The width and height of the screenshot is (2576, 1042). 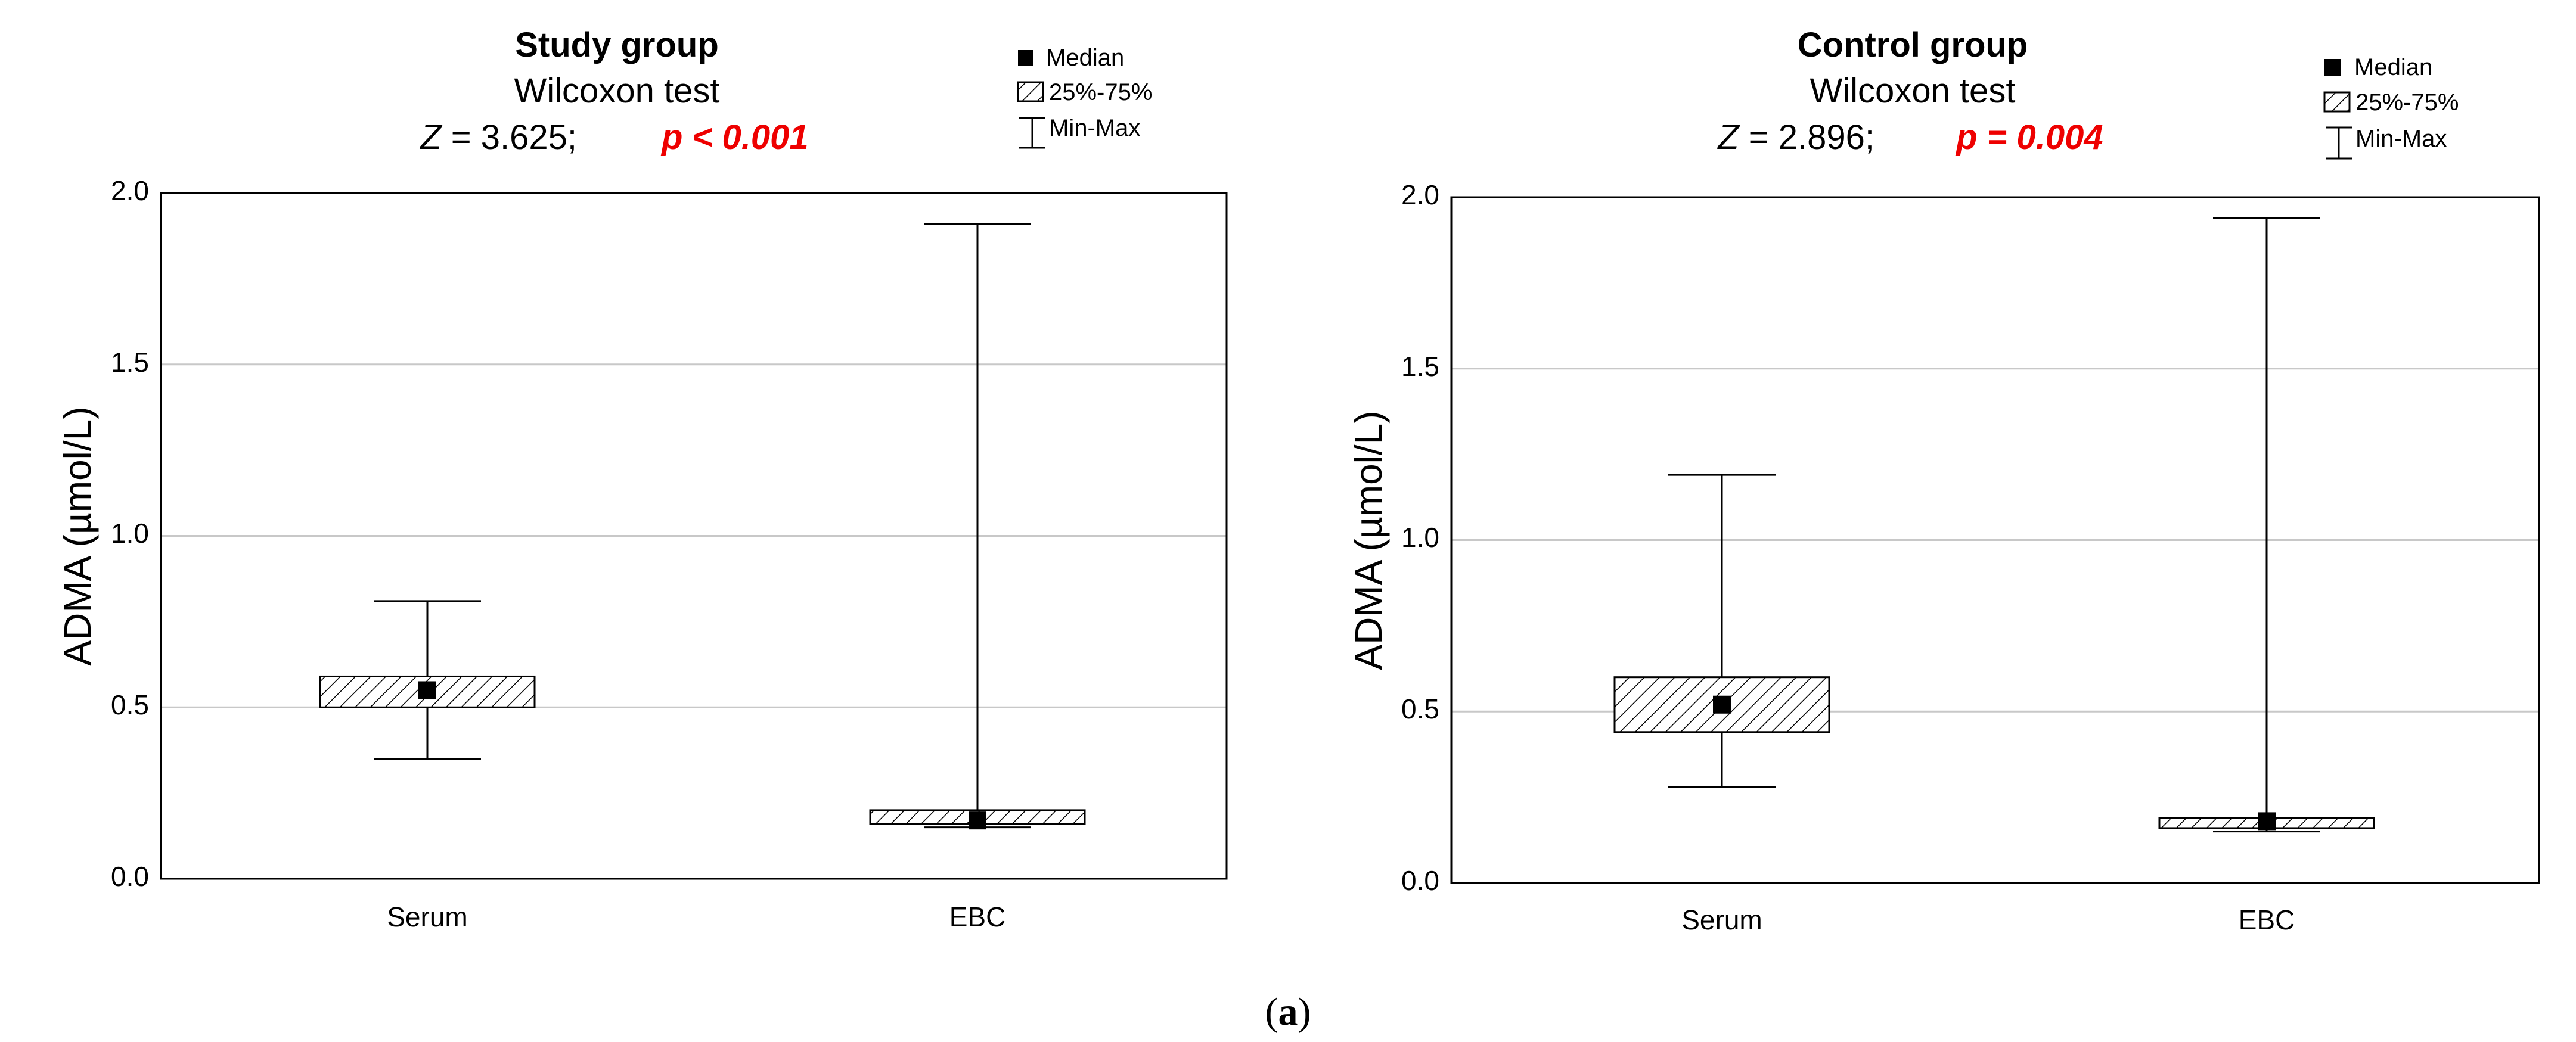 What do you see at coordinates (734, 137) in the screenshot?
I see `p-value: p < 0.001` at bounding box center [734, 137].